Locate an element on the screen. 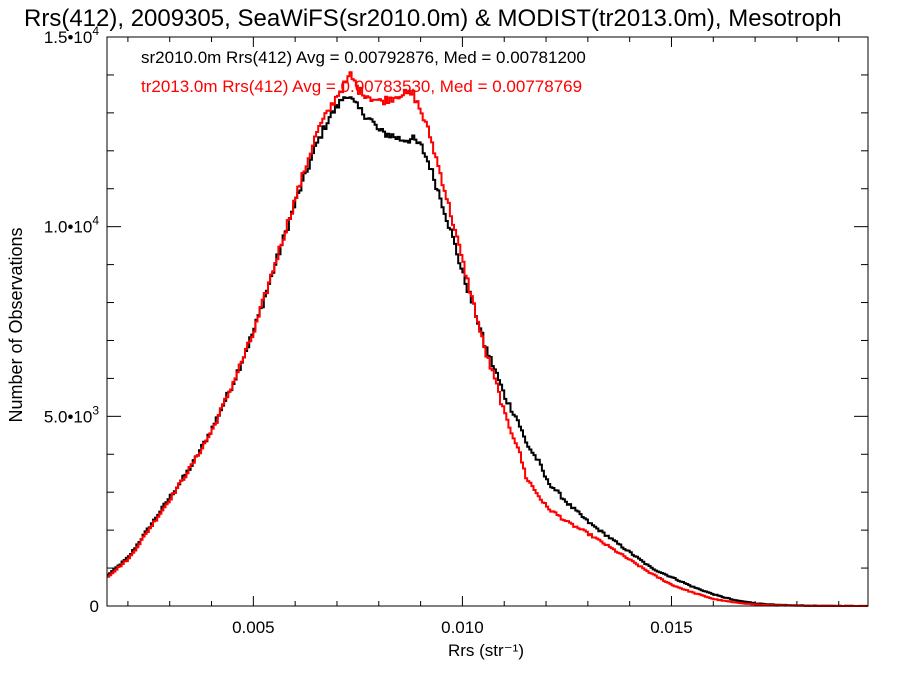 The width and height of the screenshot is (900, 675). y-tick-label: 0 is located at coordinates (94, 606).